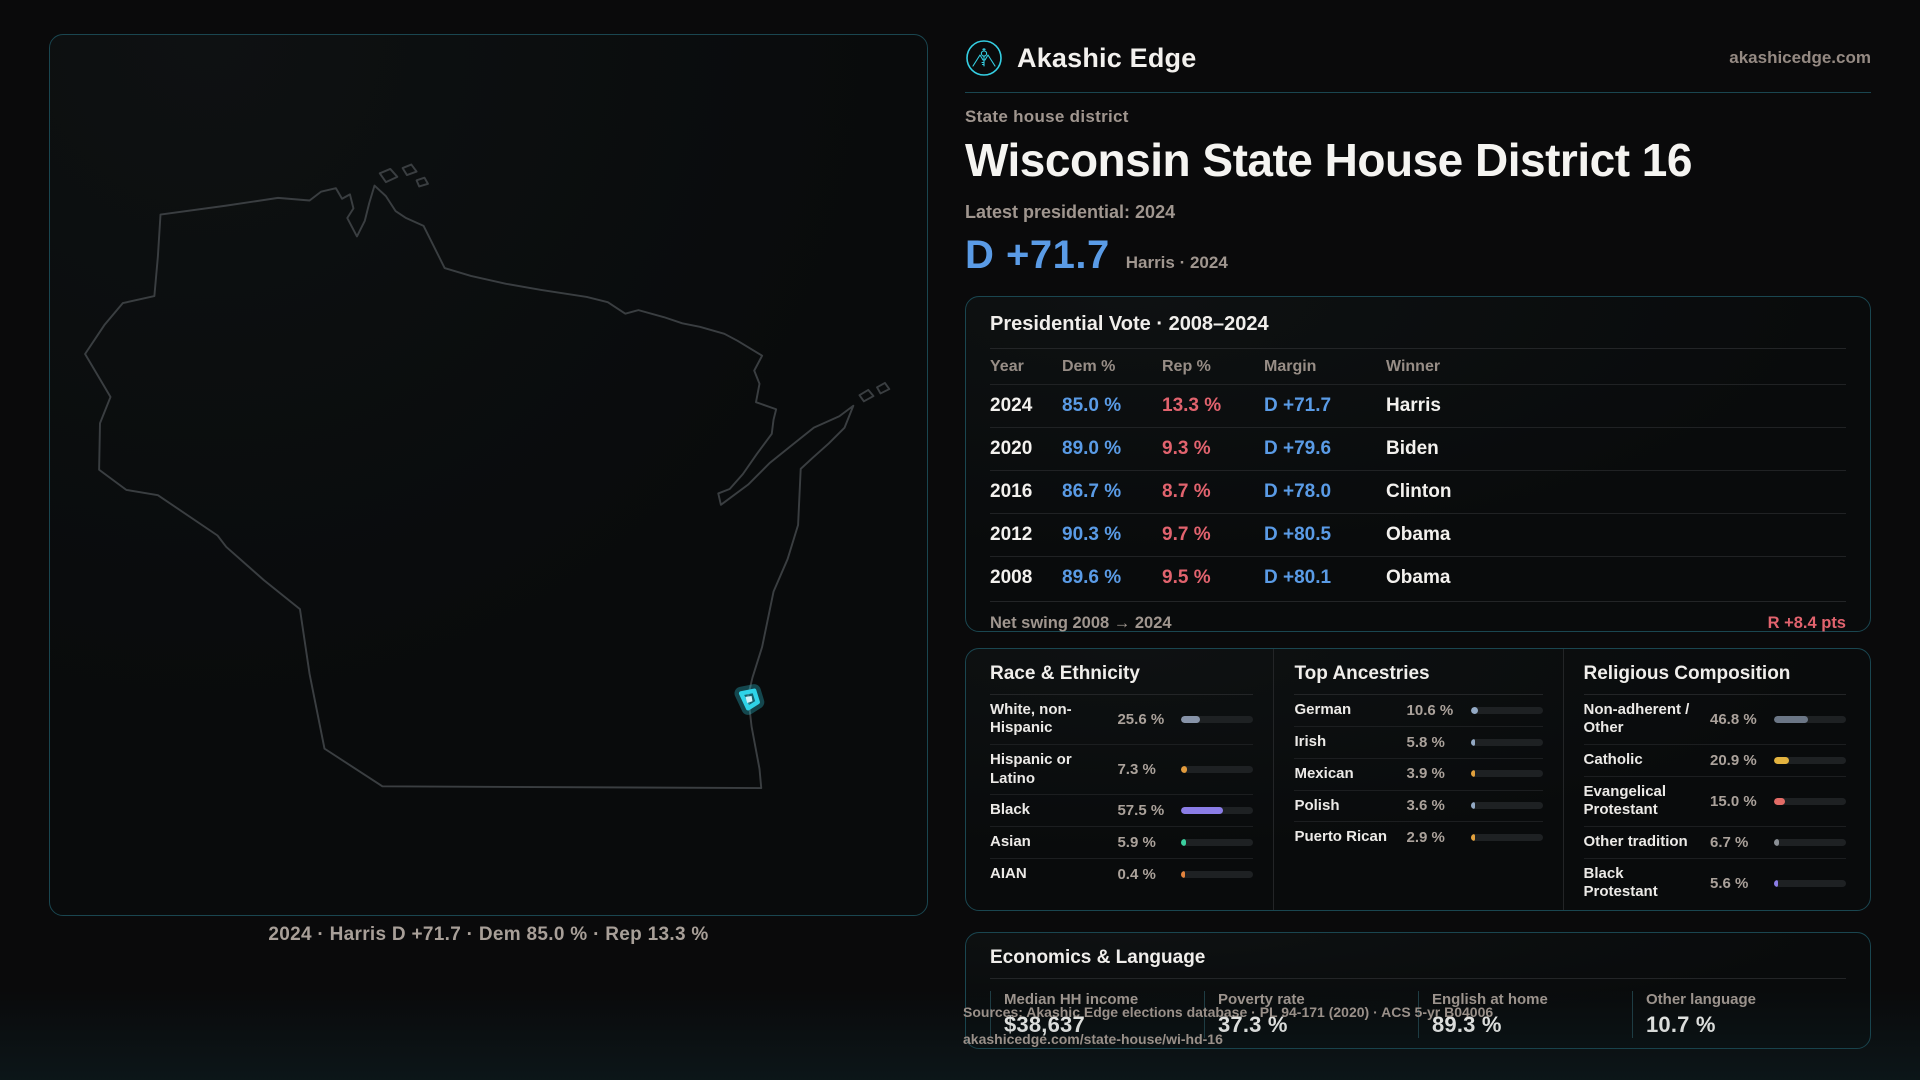 The image size is (1920, 1080). I want to click on list-item: Asian 5.9 %, so click(1122, 843).